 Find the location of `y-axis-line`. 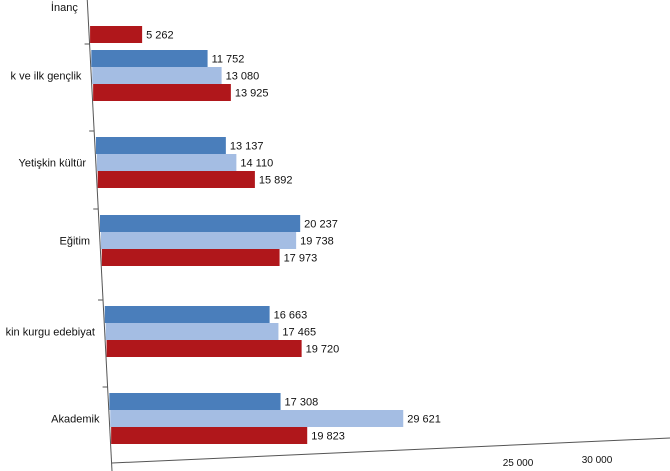

y-axis-line is located at coordinates (99, 235).